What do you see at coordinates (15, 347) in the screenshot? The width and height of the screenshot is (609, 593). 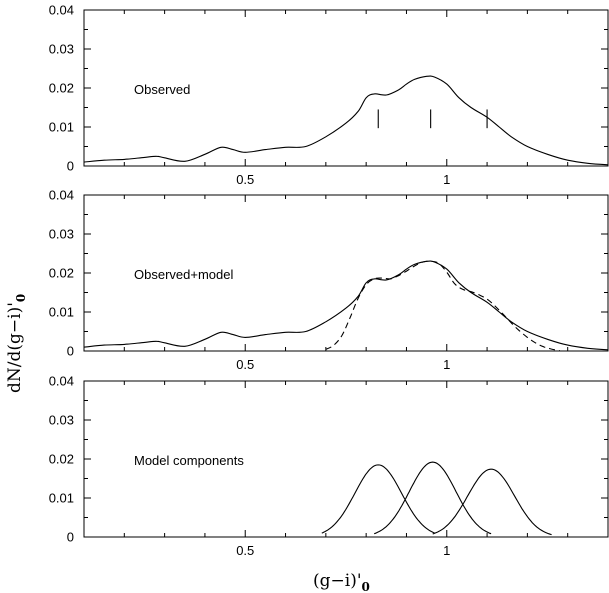 I see `y-axis-title-main: dN/d(g−i)'` at bounding box center [15, 347].